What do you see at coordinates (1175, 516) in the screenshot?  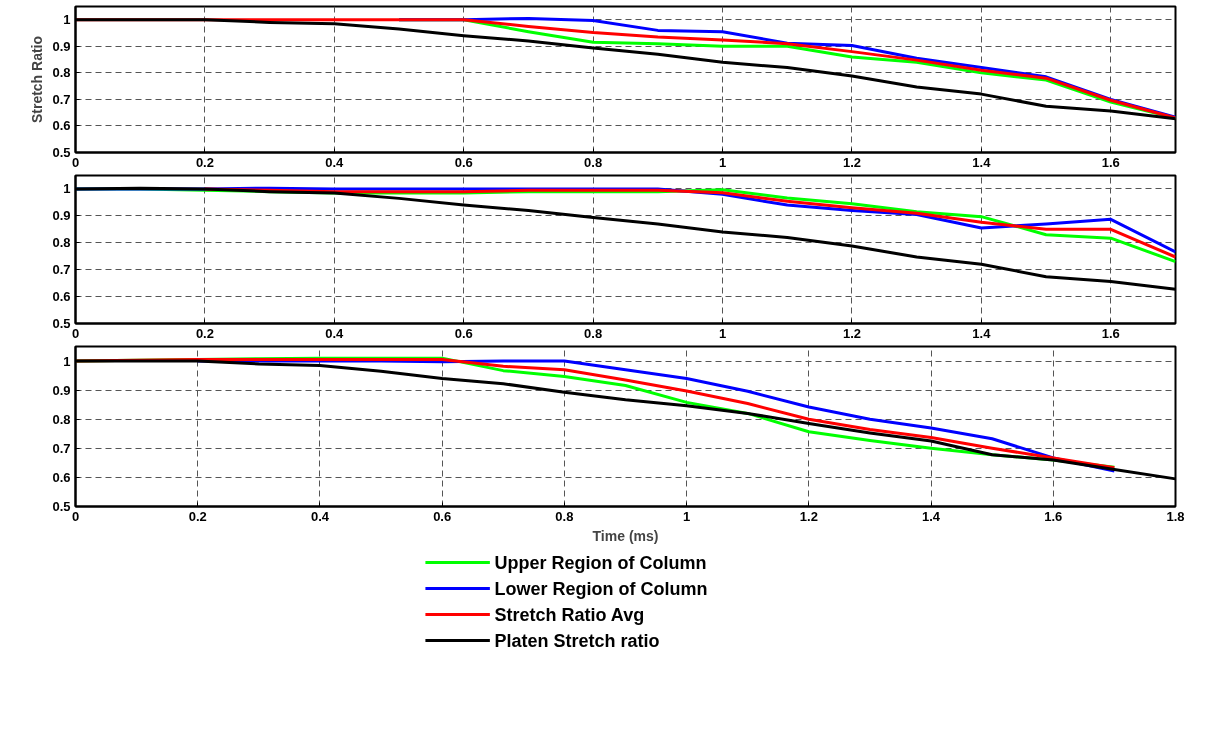 I see `x-tick-label: 1.8` at bounding box center [1175, 516].